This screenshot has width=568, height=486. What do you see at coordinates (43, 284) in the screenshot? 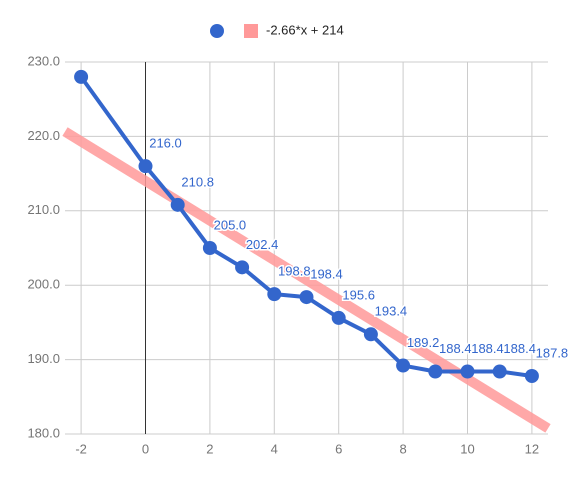
I see `y-tick-label: 200.0` at bounding box center [43, 284].